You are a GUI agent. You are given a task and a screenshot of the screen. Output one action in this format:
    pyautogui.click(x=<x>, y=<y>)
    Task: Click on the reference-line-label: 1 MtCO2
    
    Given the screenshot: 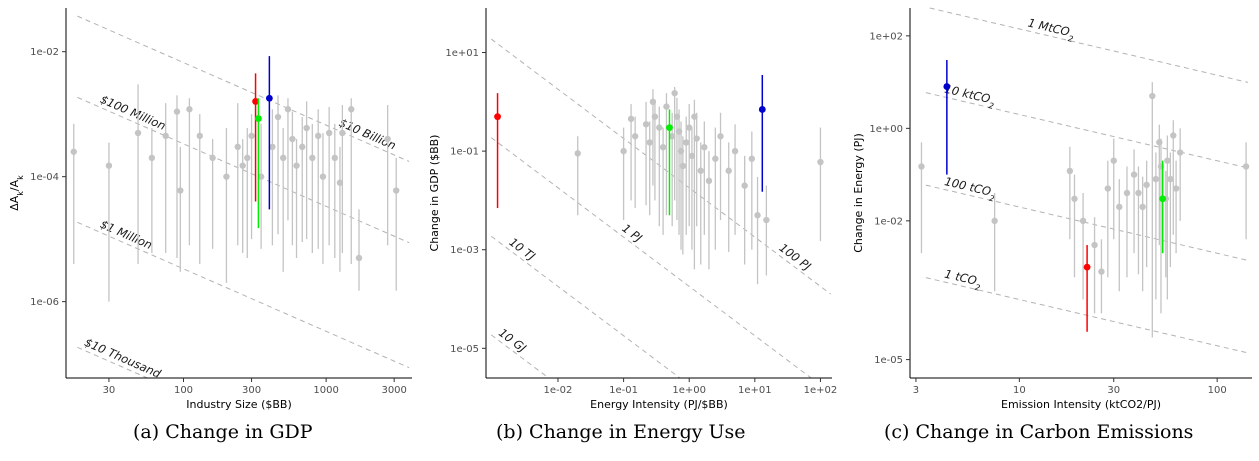 What is the action you would take?
    pyautogui.click(x=1051, y=30)
    